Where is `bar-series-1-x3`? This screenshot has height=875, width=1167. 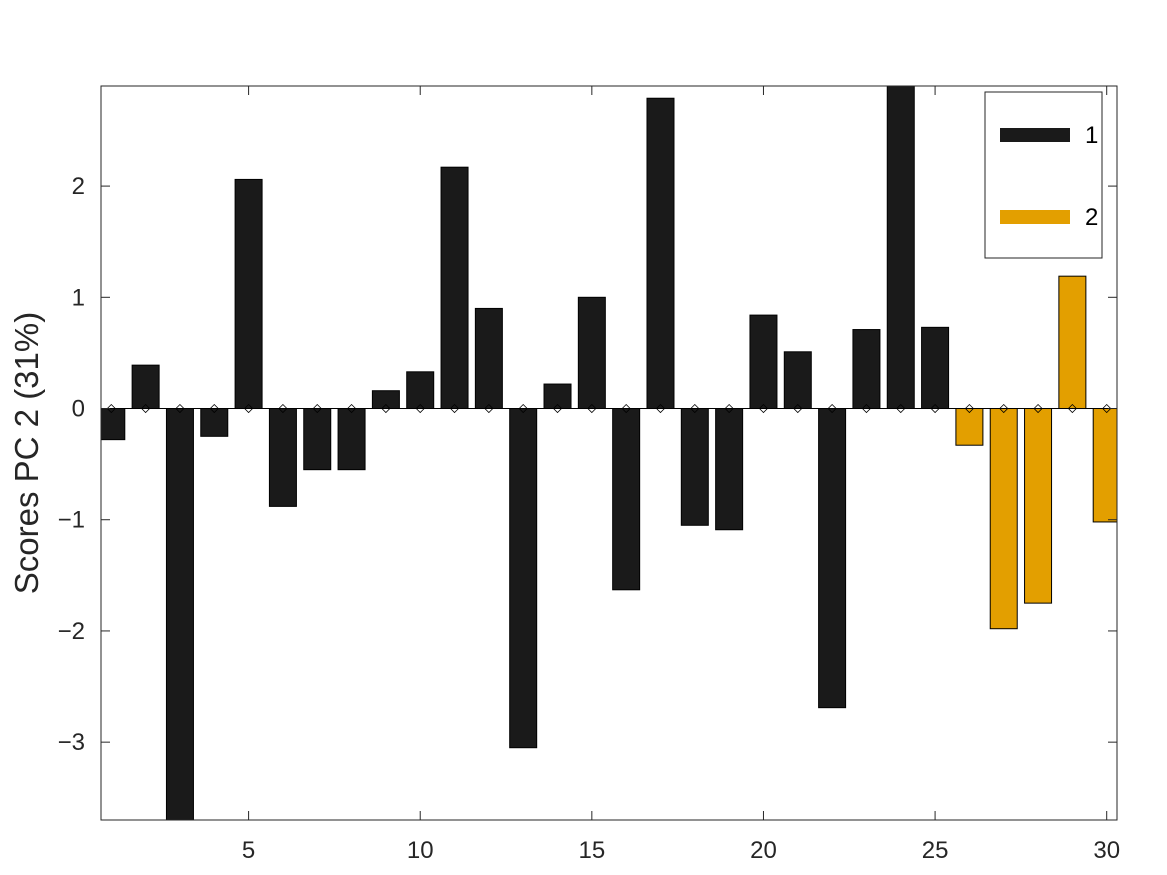
bar-series-1-x3 is located at coordinates (179, 614).